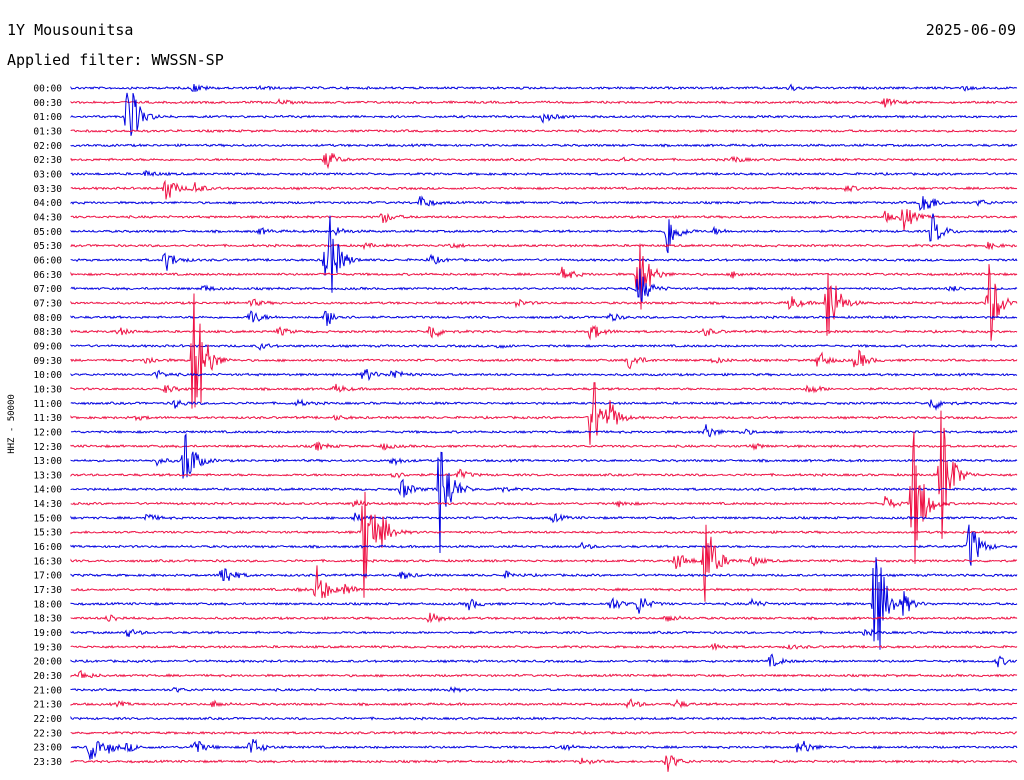 The height and width of the screenshot is (780, 1024). What do you see at coordinates (47, 103) in the screenshot?
I see `row-label: 00:30` at bounding box center [47, 103].